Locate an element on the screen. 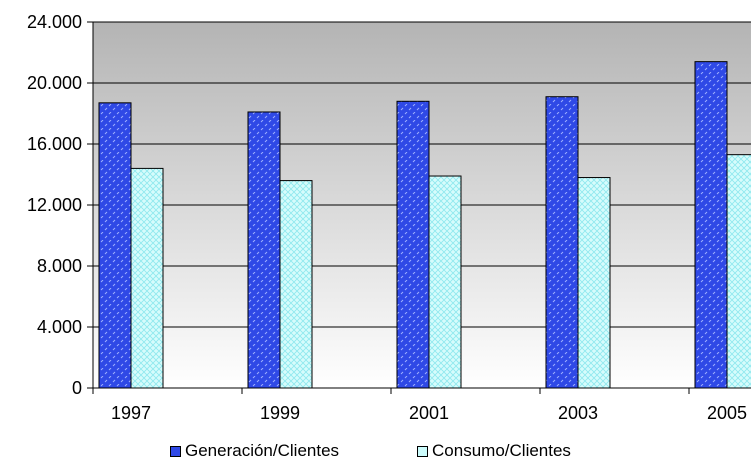 This screenshot has height=462, width=751. legend-item-generacion: Generación/Clientes is located at coordinates (254, 451).